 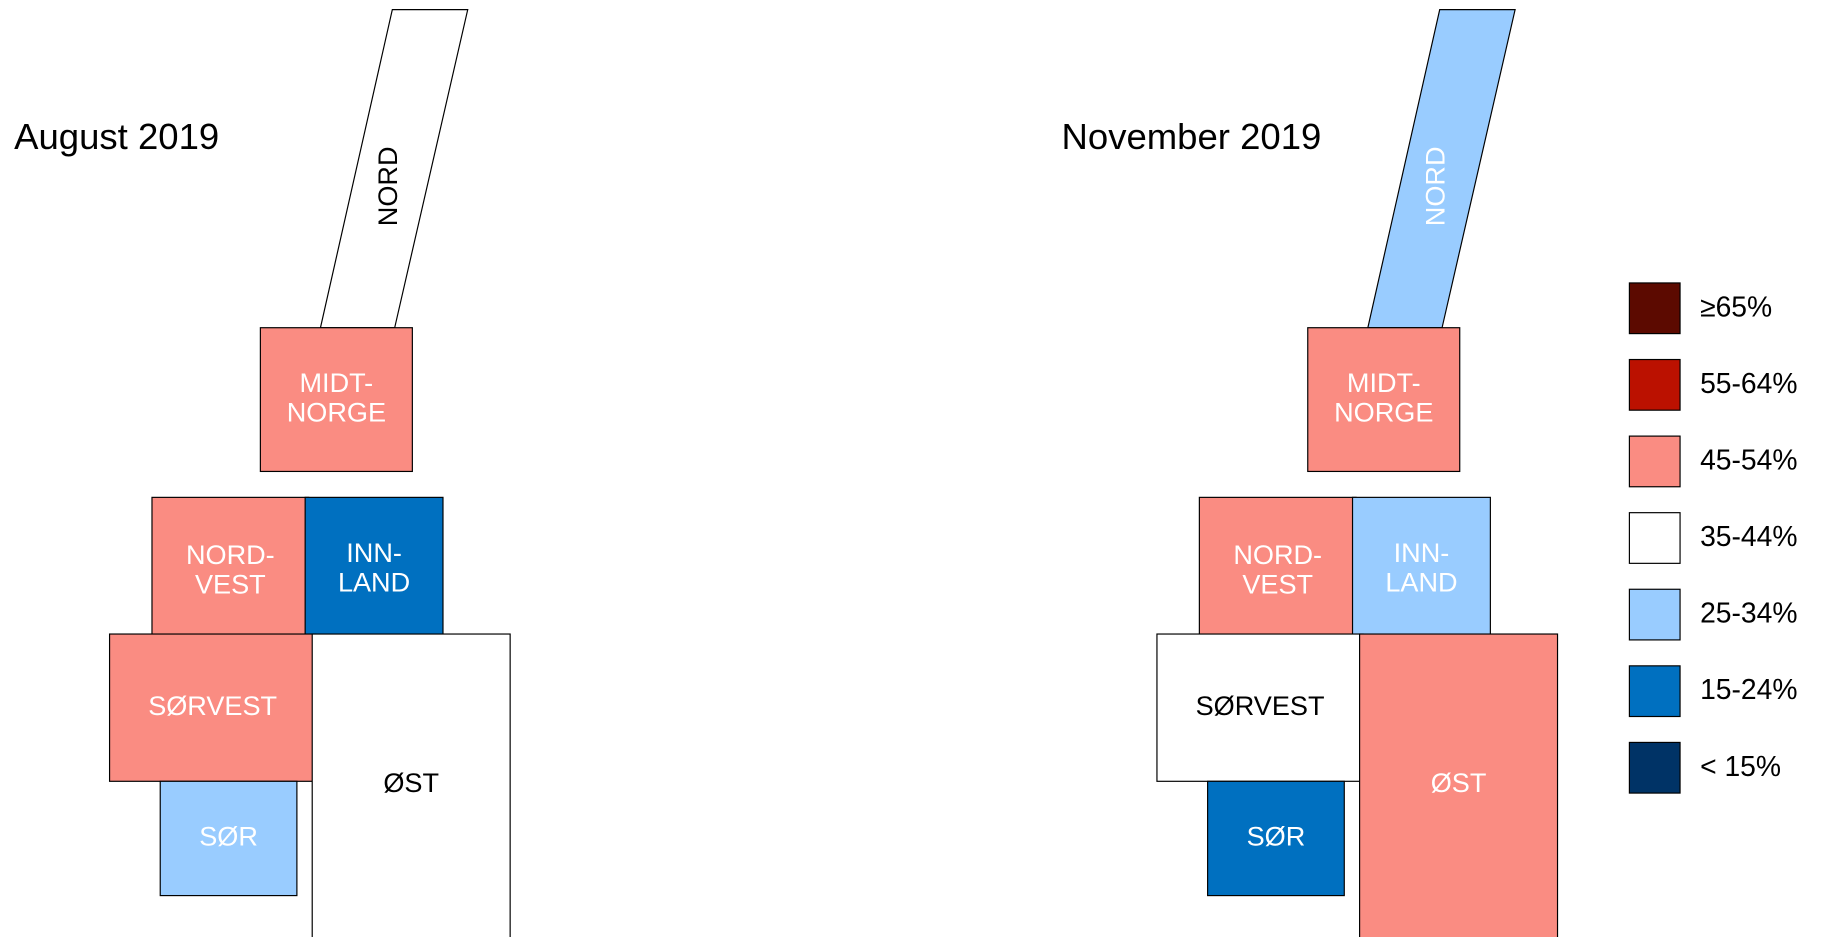 What do you see at coordinates (1748, 459) in the screenshot?
I see `legend-label: 45-54%` at bounding box center [1748, 459].